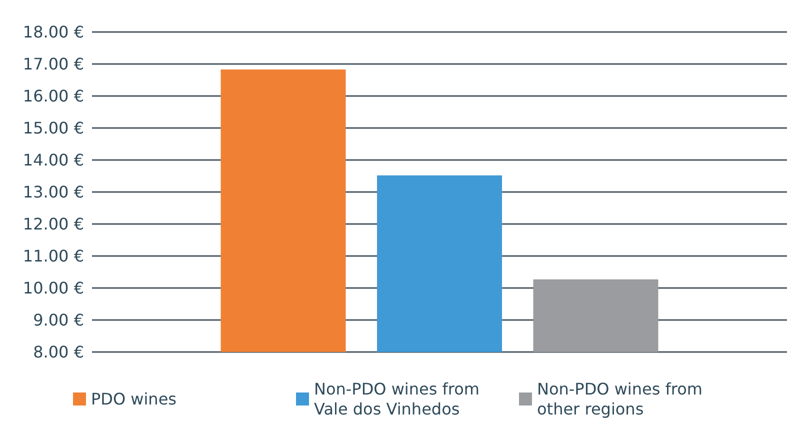 This screenshot has width=795, height=432. Describe the element at coordinates (58, 320) in the screenshot. I see `y-tick-label: 9.00 €` at that location.